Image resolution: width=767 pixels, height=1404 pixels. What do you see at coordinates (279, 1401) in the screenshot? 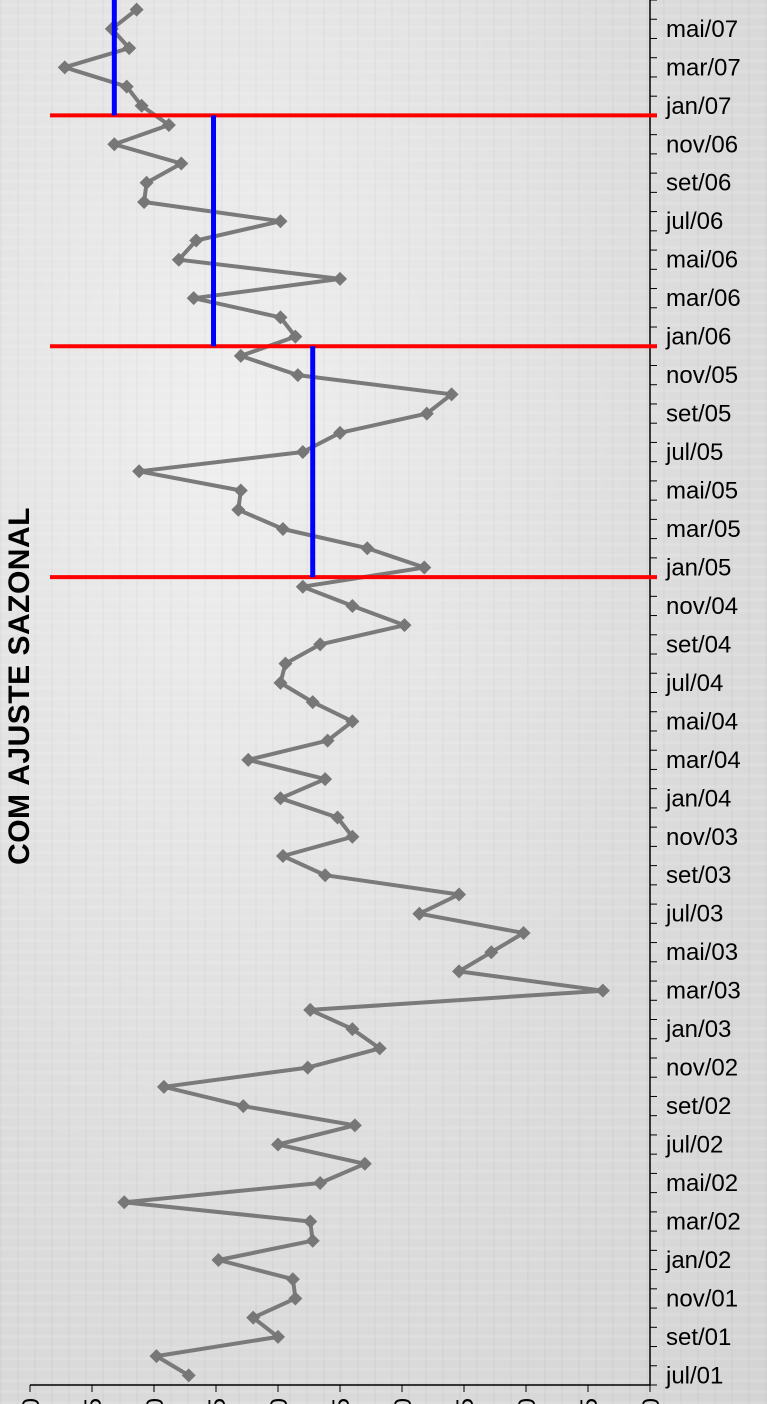
I see `value-tick-label: 100` at bounding box center [279, 1401].